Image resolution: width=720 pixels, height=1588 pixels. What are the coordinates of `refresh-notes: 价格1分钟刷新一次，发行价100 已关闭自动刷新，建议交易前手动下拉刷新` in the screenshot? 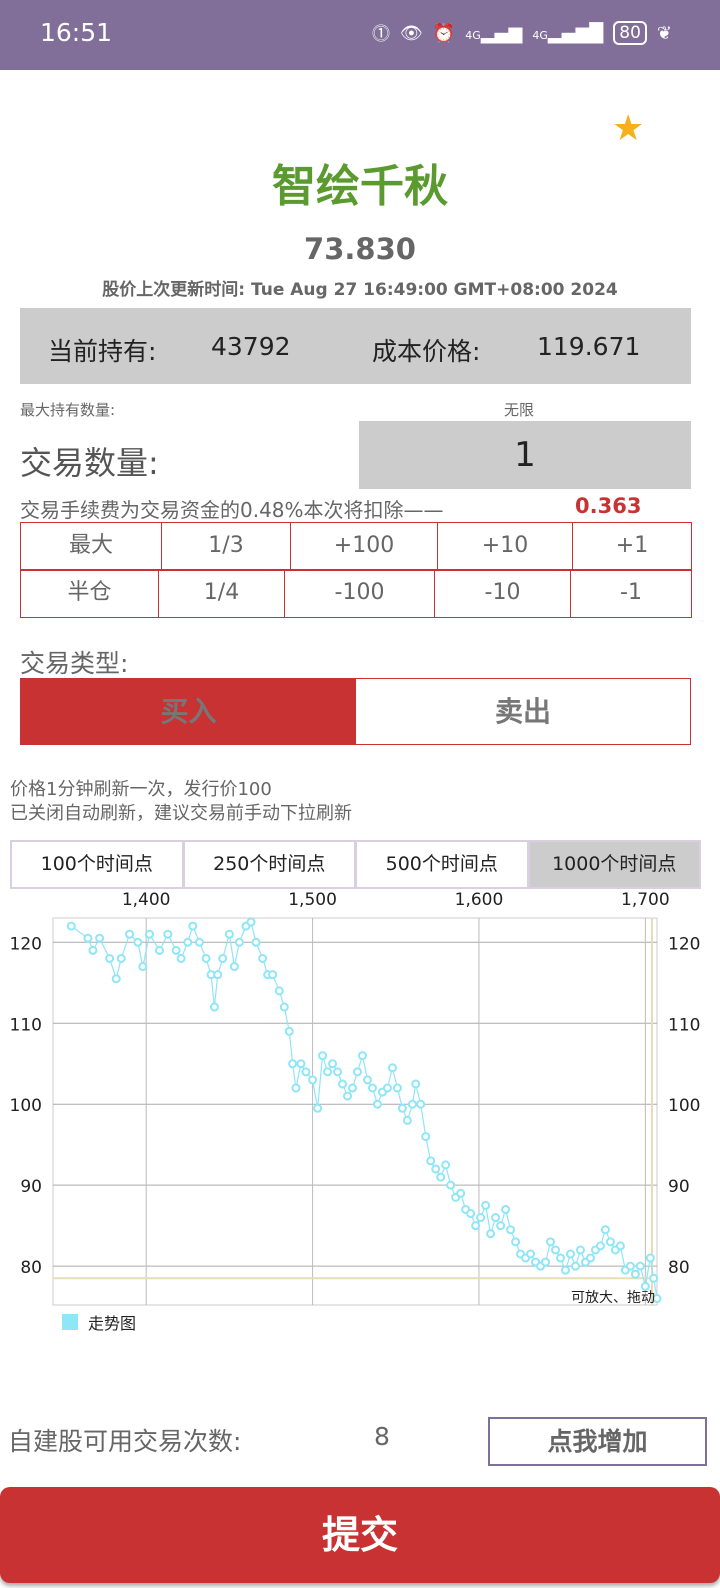 It's located at (181, 802).